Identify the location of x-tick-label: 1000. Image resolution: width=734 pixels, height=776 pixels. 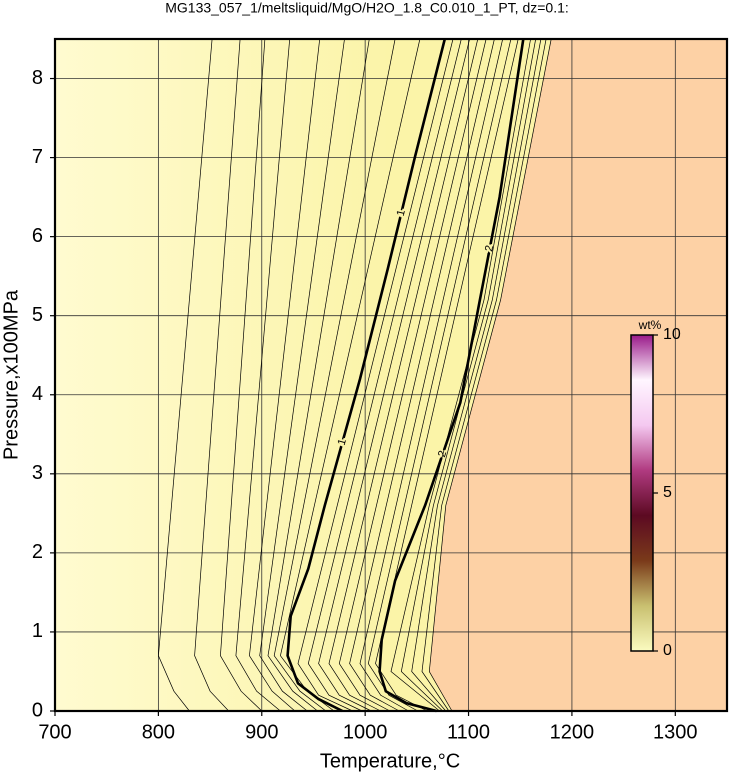
(365, 732).